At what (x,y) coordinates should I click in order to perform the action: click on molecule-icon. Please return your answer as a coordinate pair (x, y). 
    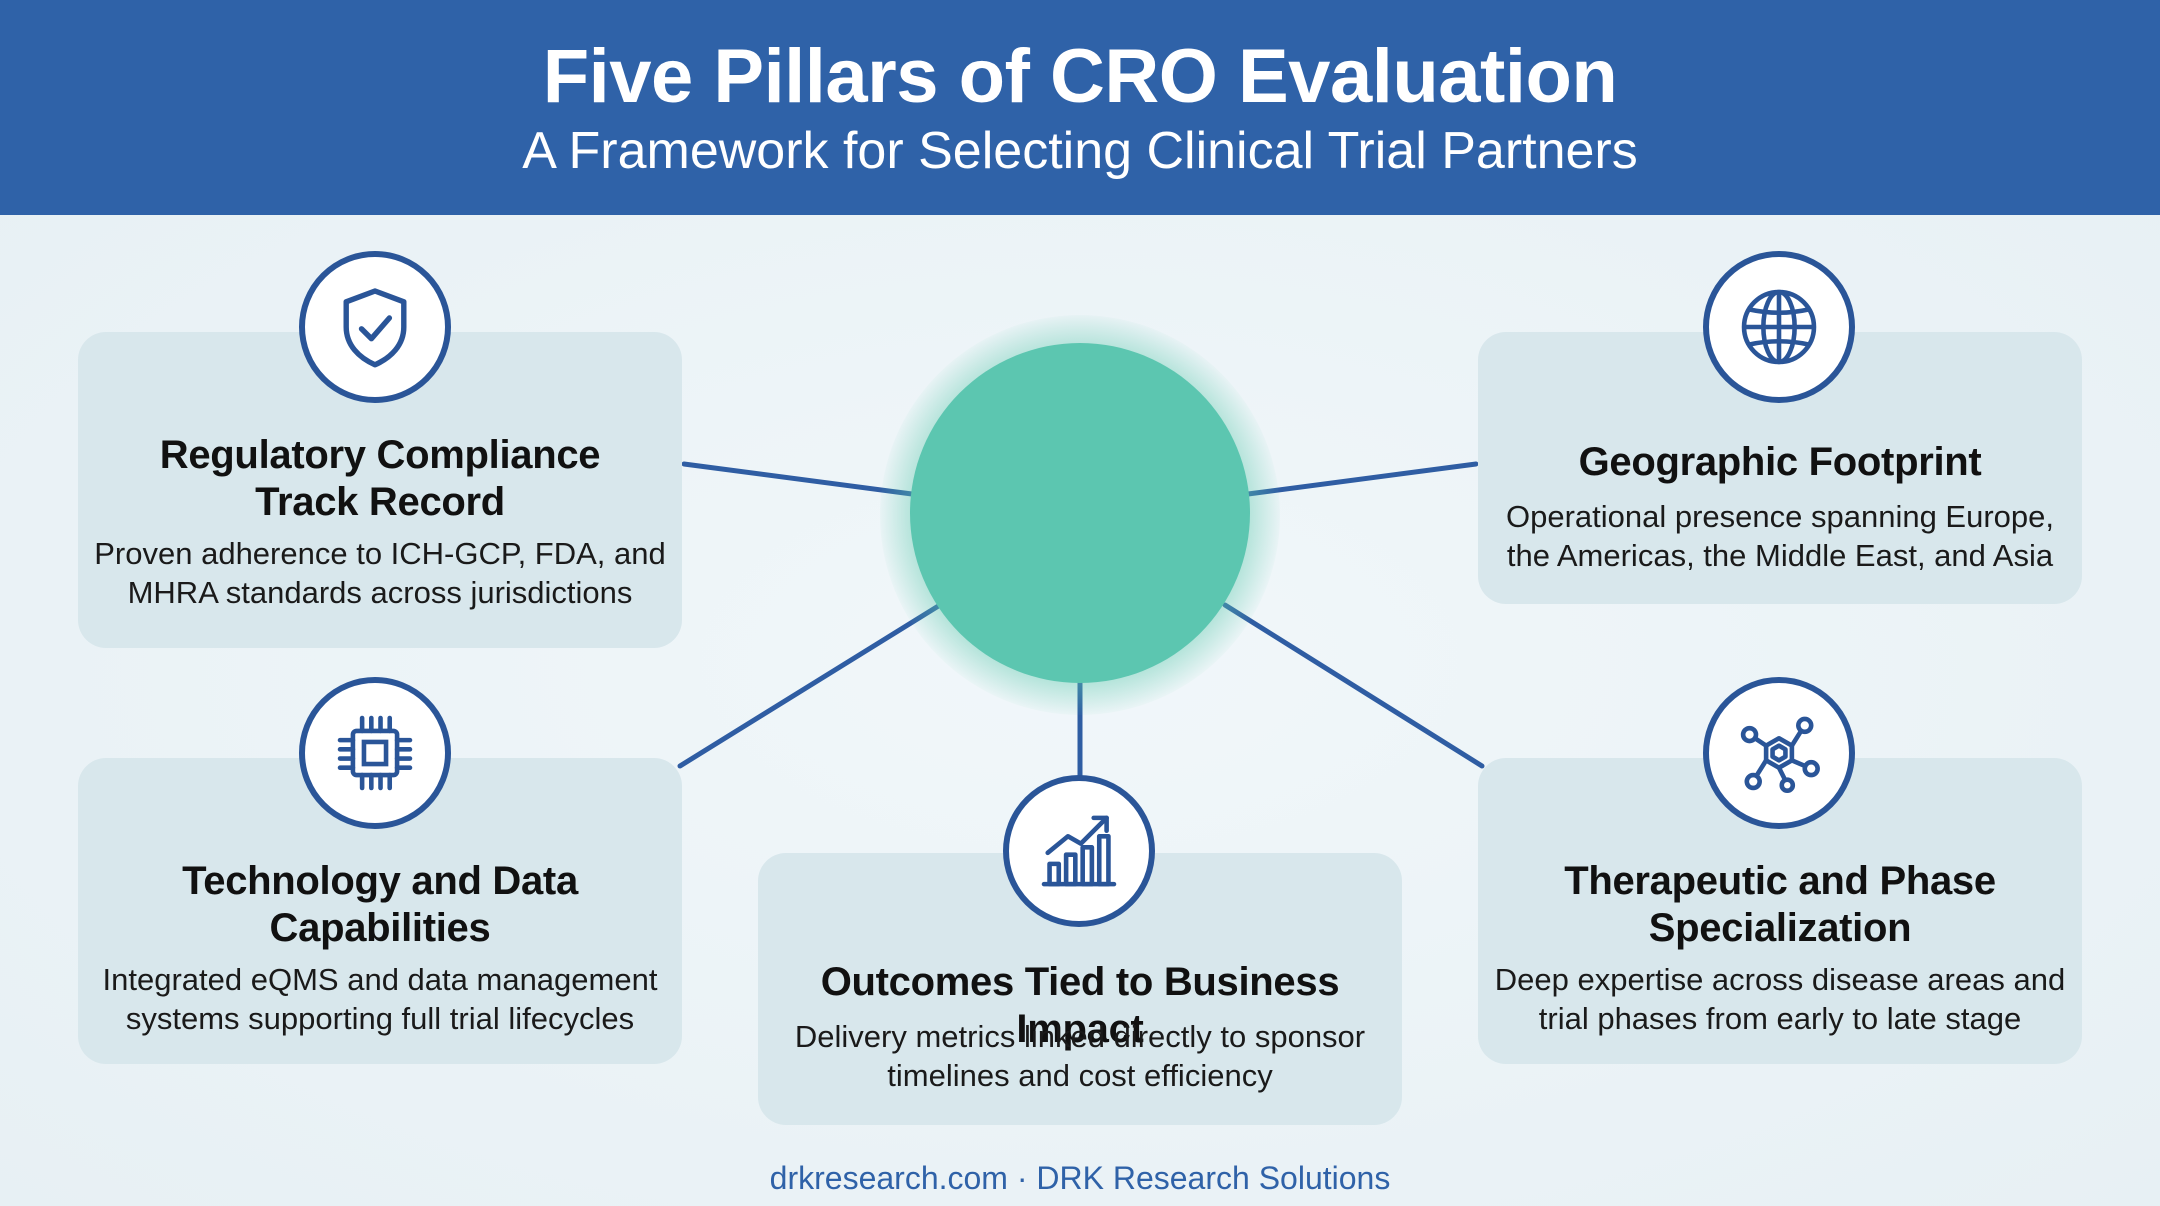
    Looking at the image, I should click on (1779, 753).